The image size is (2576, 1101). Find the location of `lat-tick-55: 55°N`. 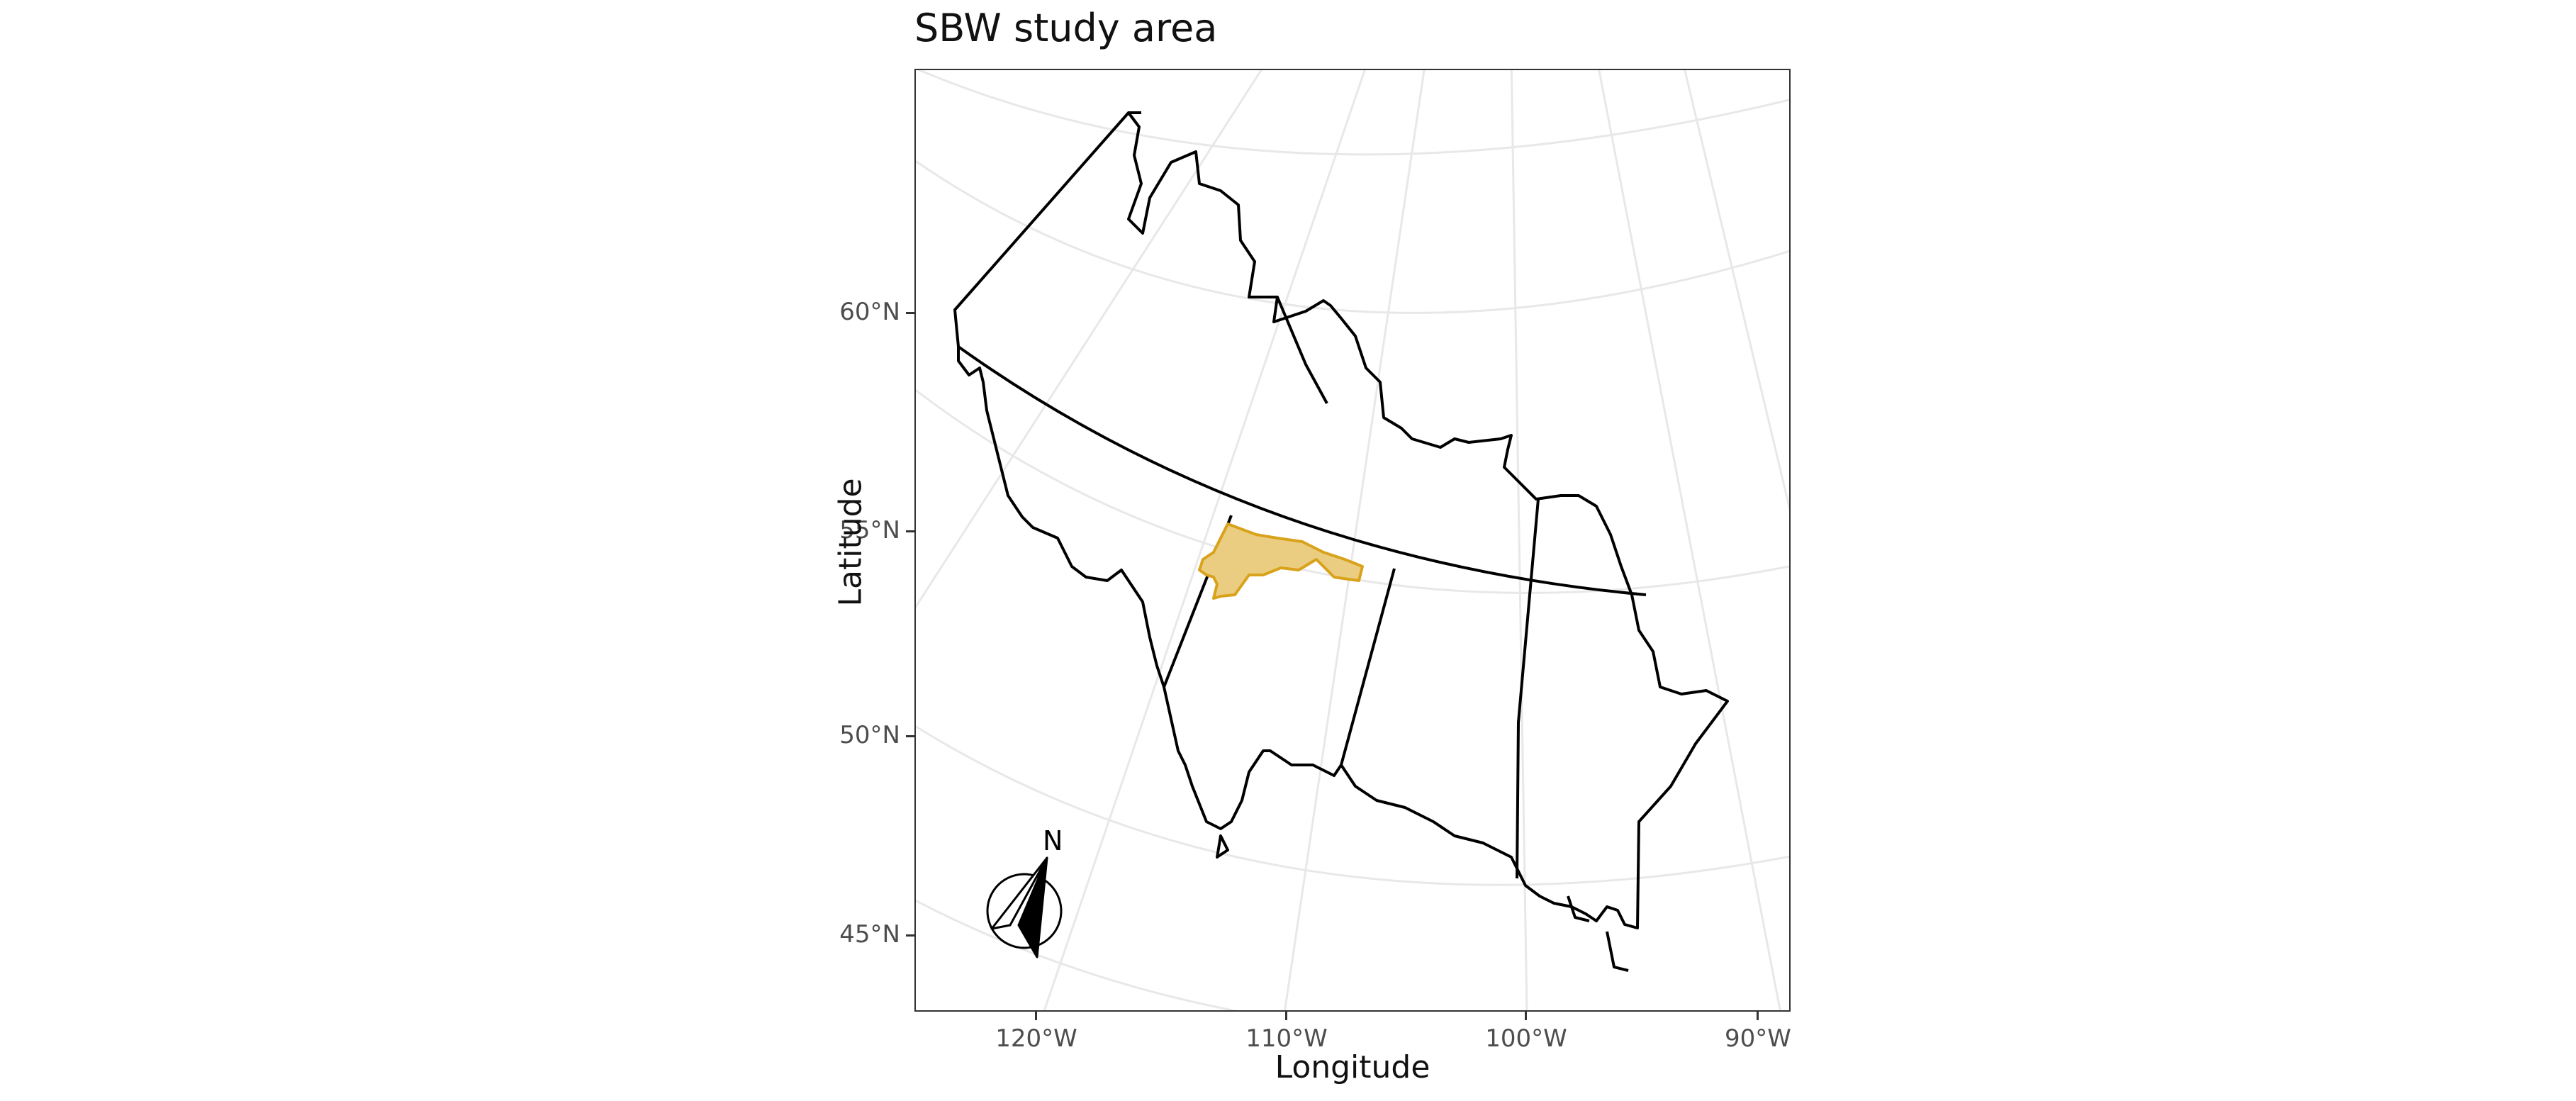

lat-tick-55: 55°N is located at coordinates (870, 530).